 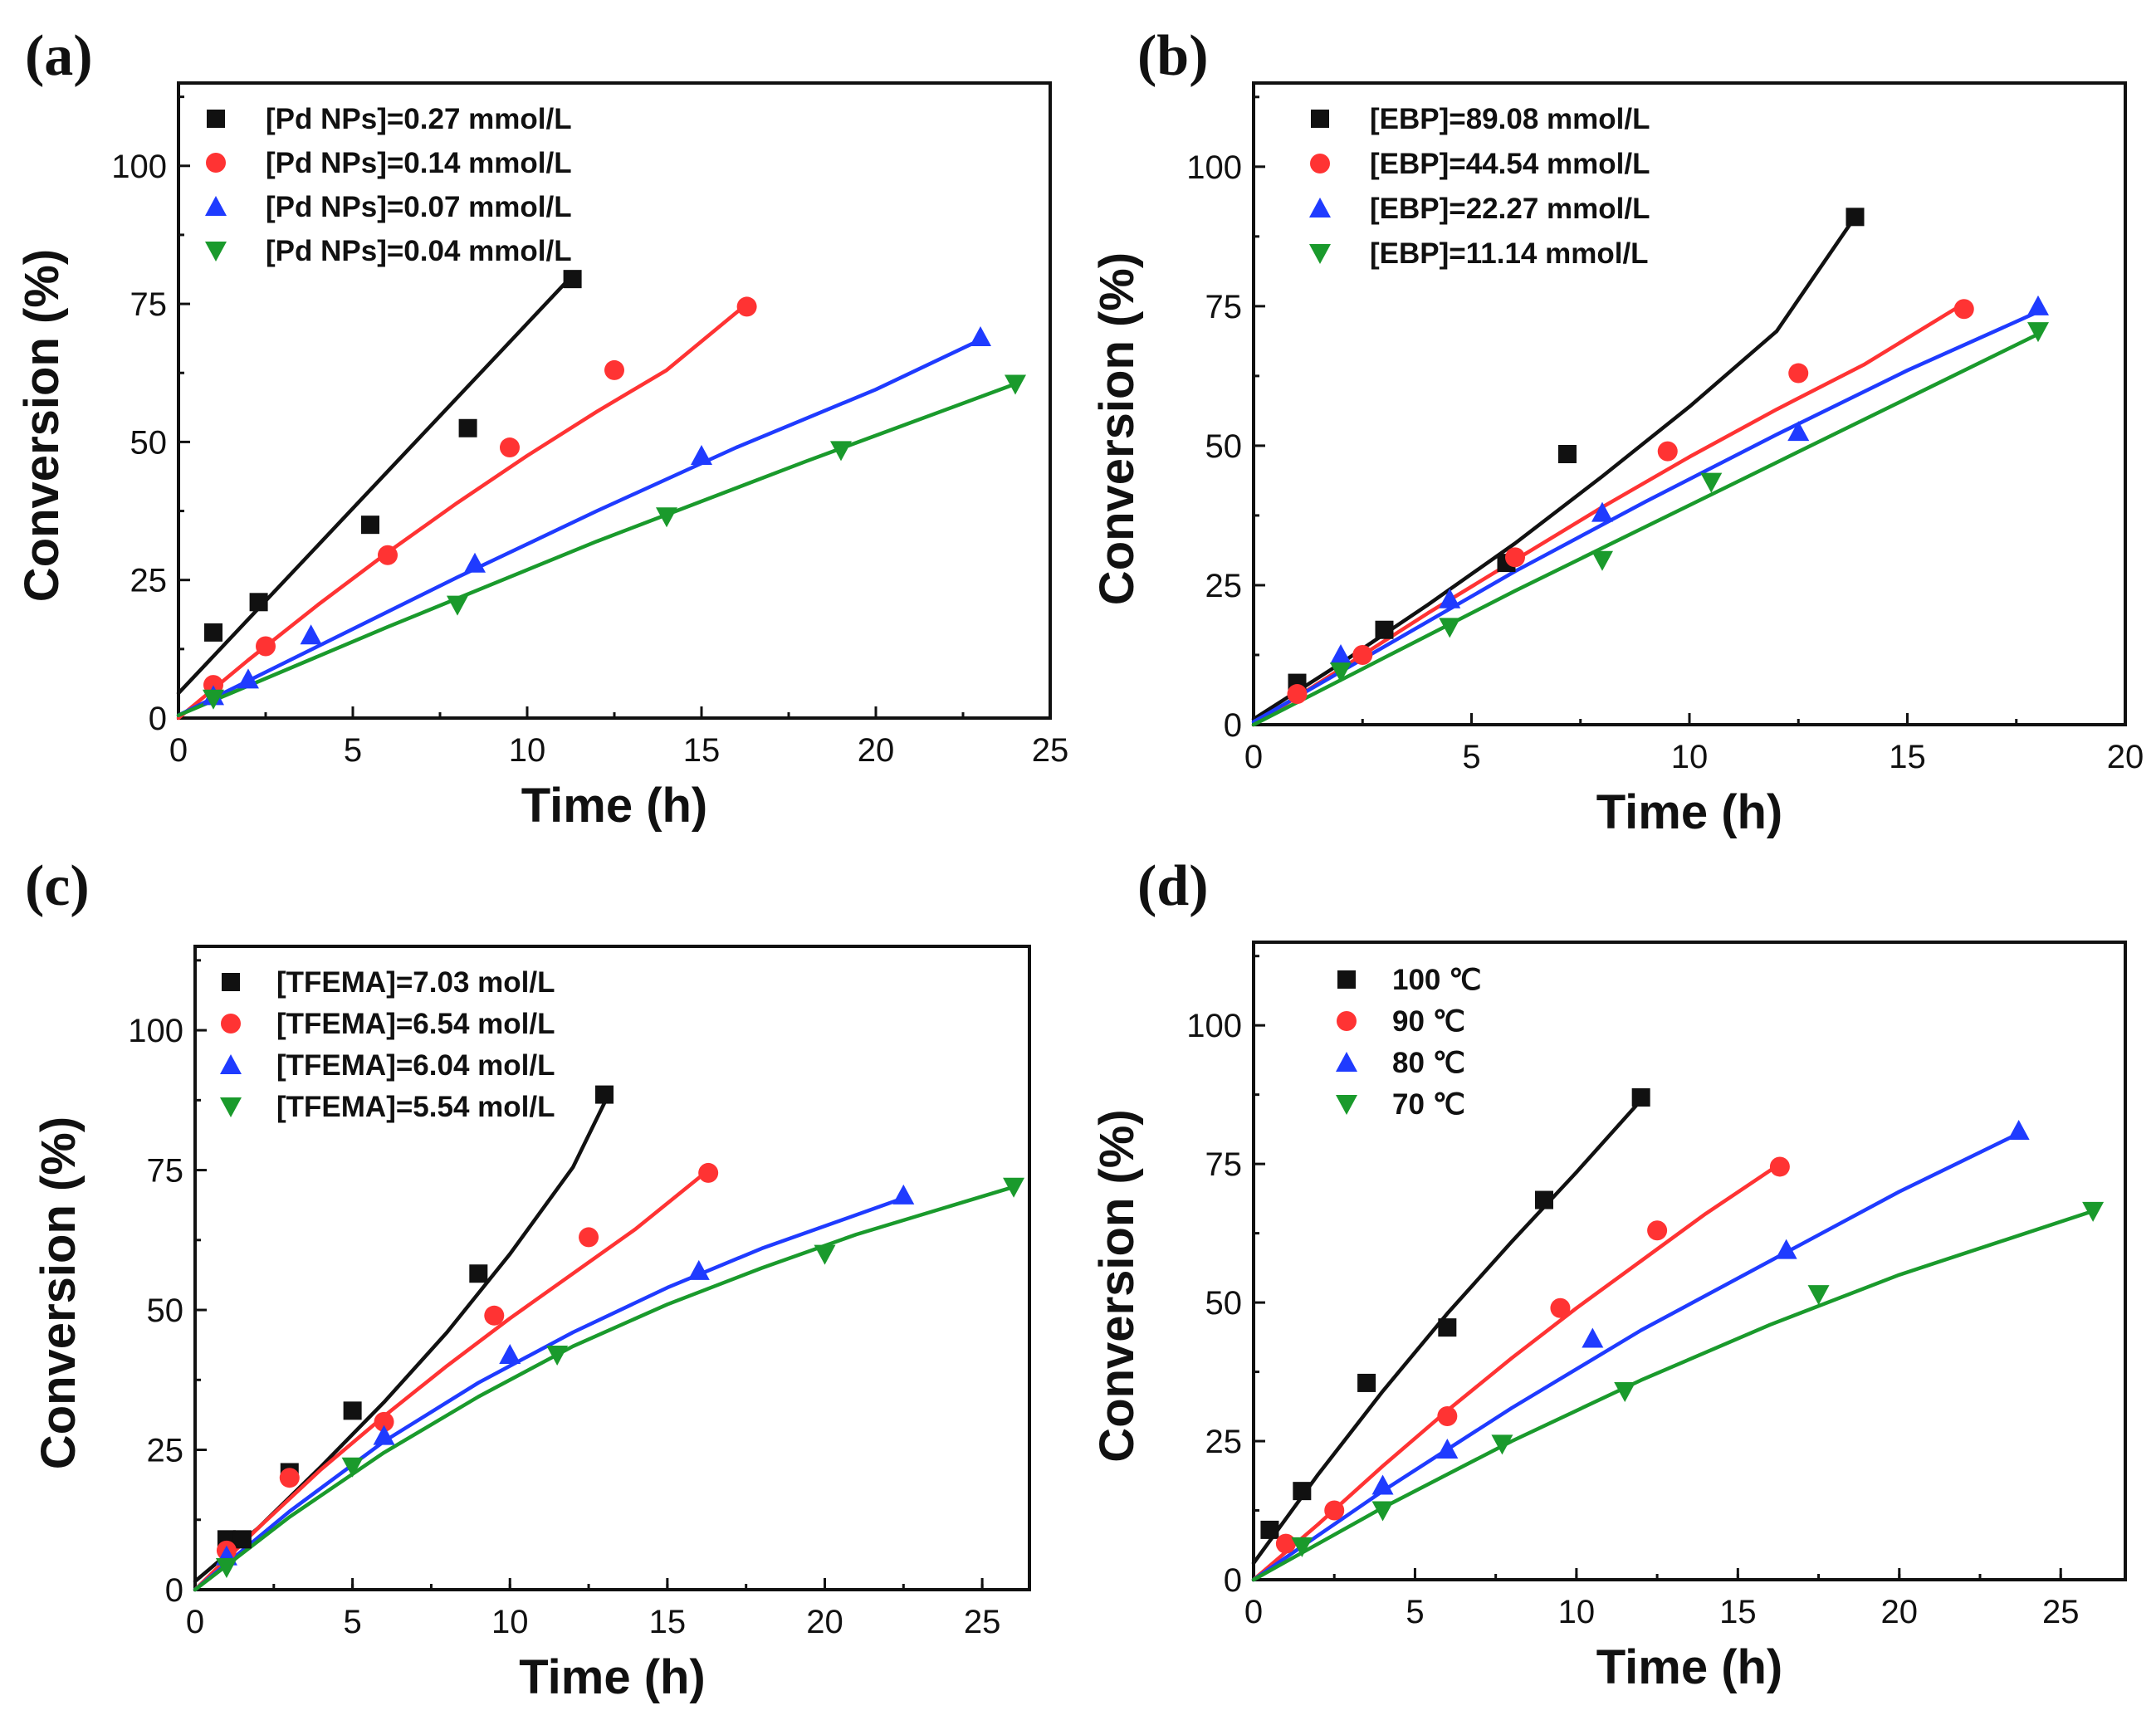 I want to click on panel-c-x-tick-label: 10, so click(x=510, y=1622).